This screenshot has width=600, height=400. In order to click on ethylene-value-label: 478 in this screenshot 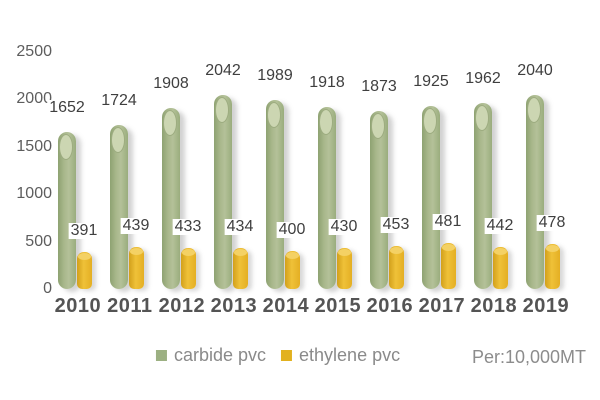, I will do `click(552, 222)`.